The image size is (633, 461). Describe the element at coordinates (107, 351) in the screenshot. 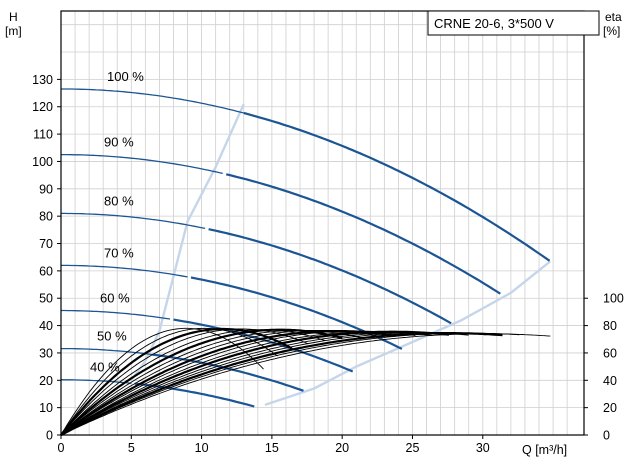

I see `head-curve-50-low-flow` at that location.